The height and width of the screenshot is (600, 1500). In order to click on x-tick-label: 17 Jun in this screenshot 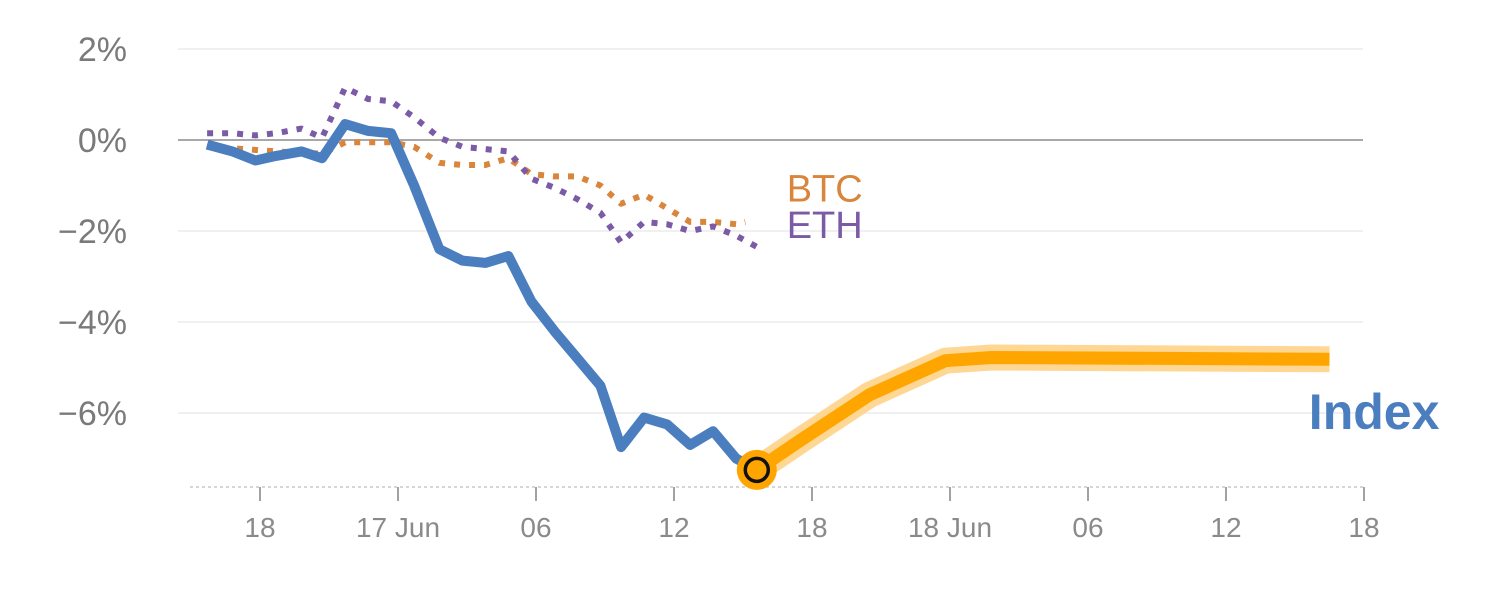, I will do `click(398, 527)`.